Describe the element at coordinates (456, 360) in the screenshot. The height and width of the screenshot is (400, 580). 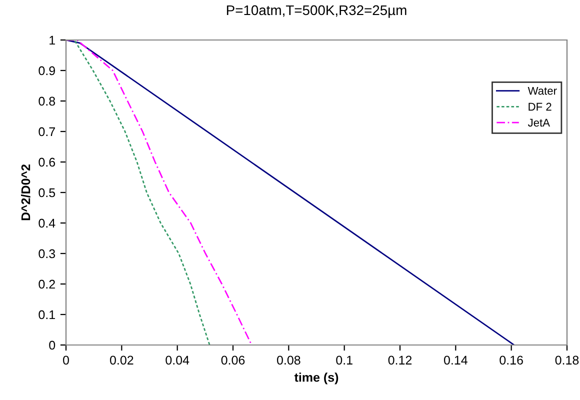
I see `x-tick-label: 0.14` at that location.